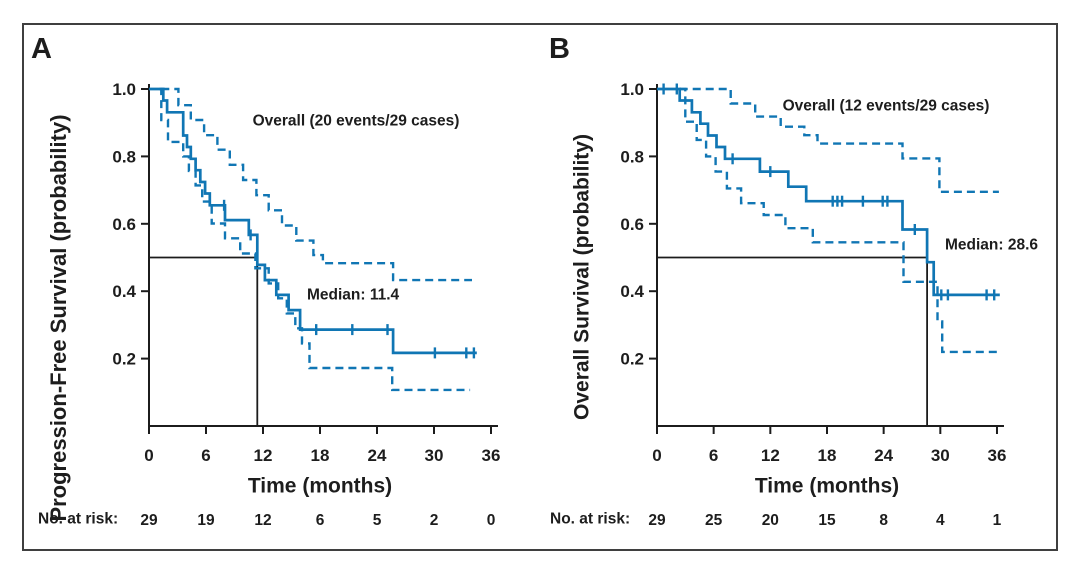  Describe the element at coordinates (886, 106) in the screenshot. I see `panel-b-overall-annotation: Overall (12 events/29 cases)` at that location.